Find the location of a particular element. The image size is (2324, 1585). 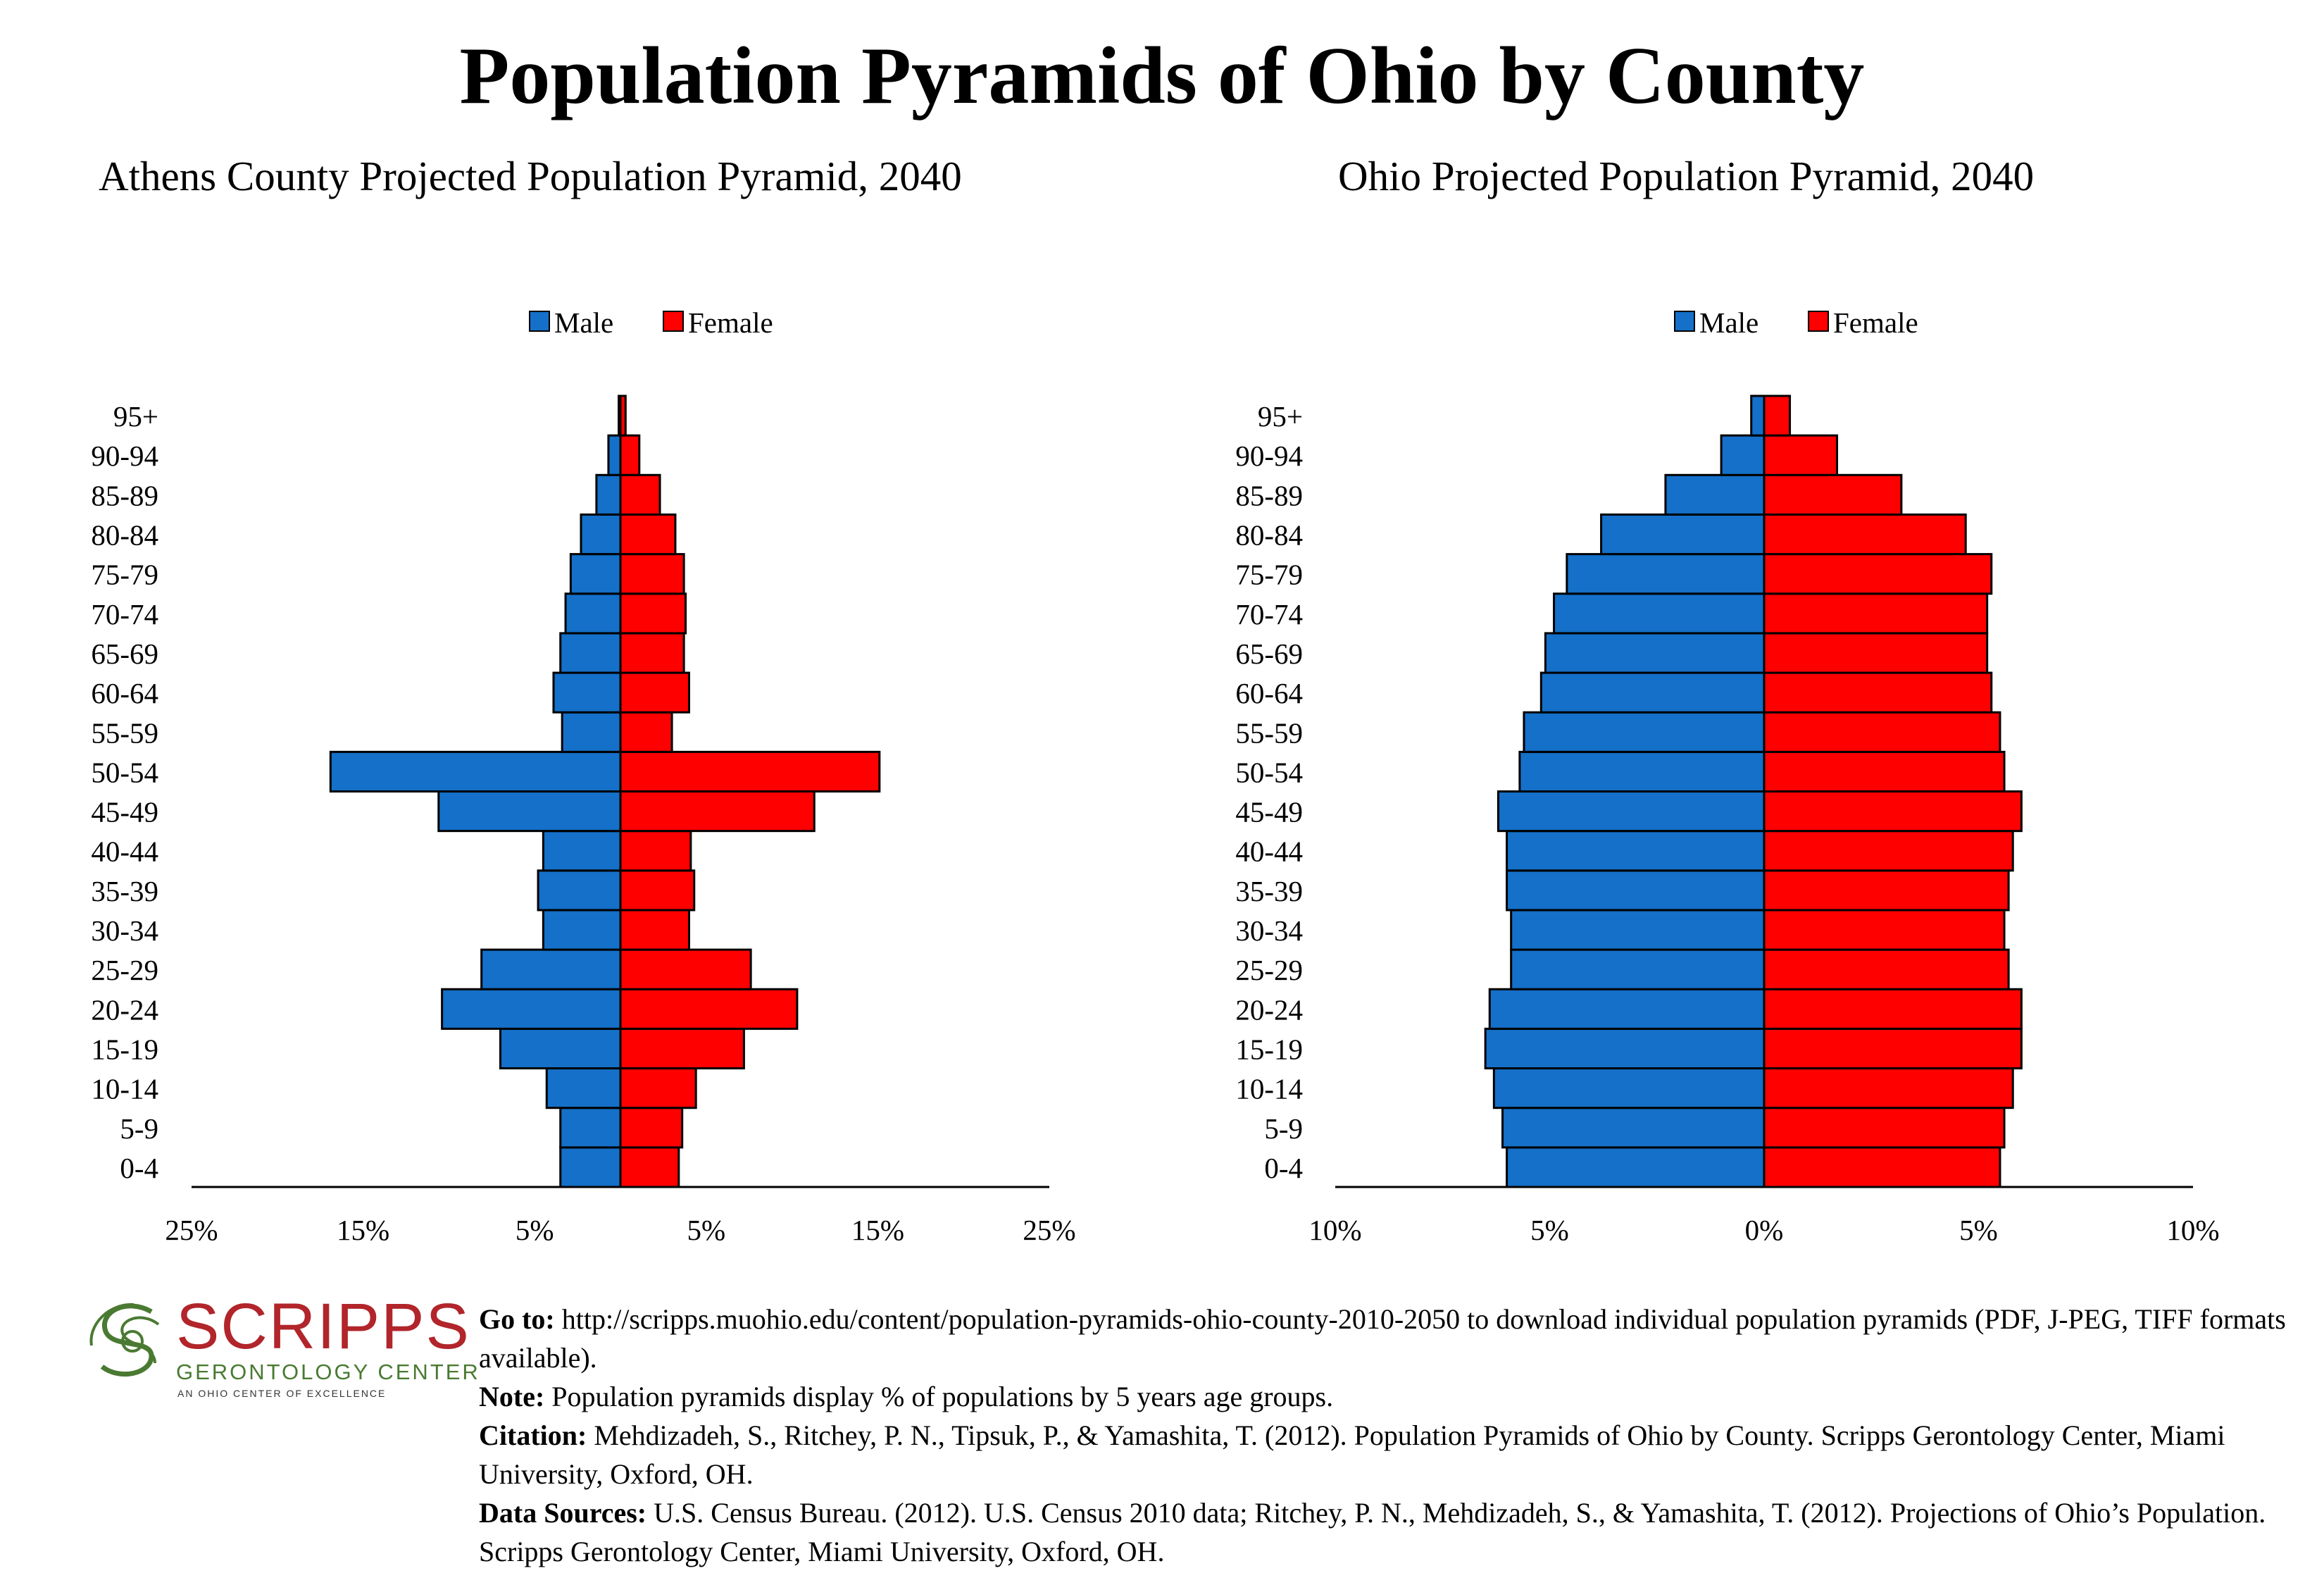

athens-age-label: 75-79 is located at coordinates (125, 575).